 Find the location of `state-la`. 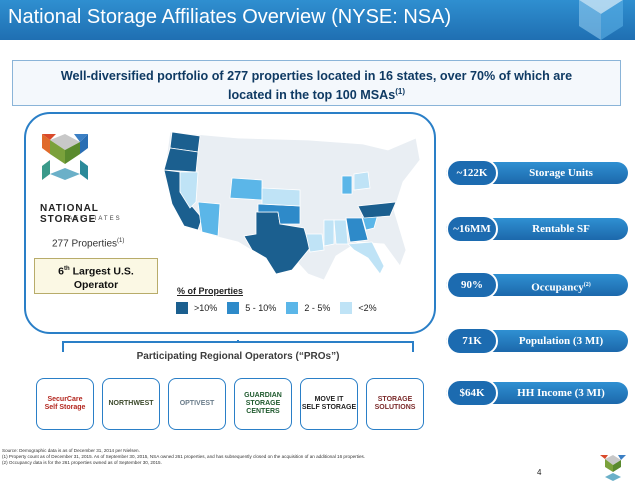

state-la is located at coordinates (315, 243).